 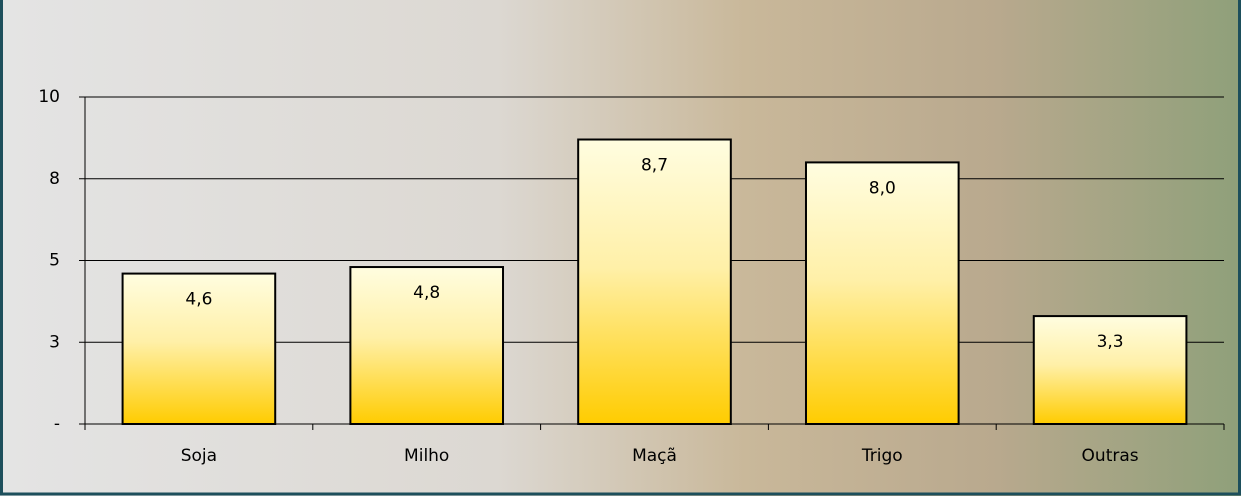 What do you see at coordinates (882, 188) in the screenshot?
I see `data-label: 8,0` at bounding box center [882, 188].